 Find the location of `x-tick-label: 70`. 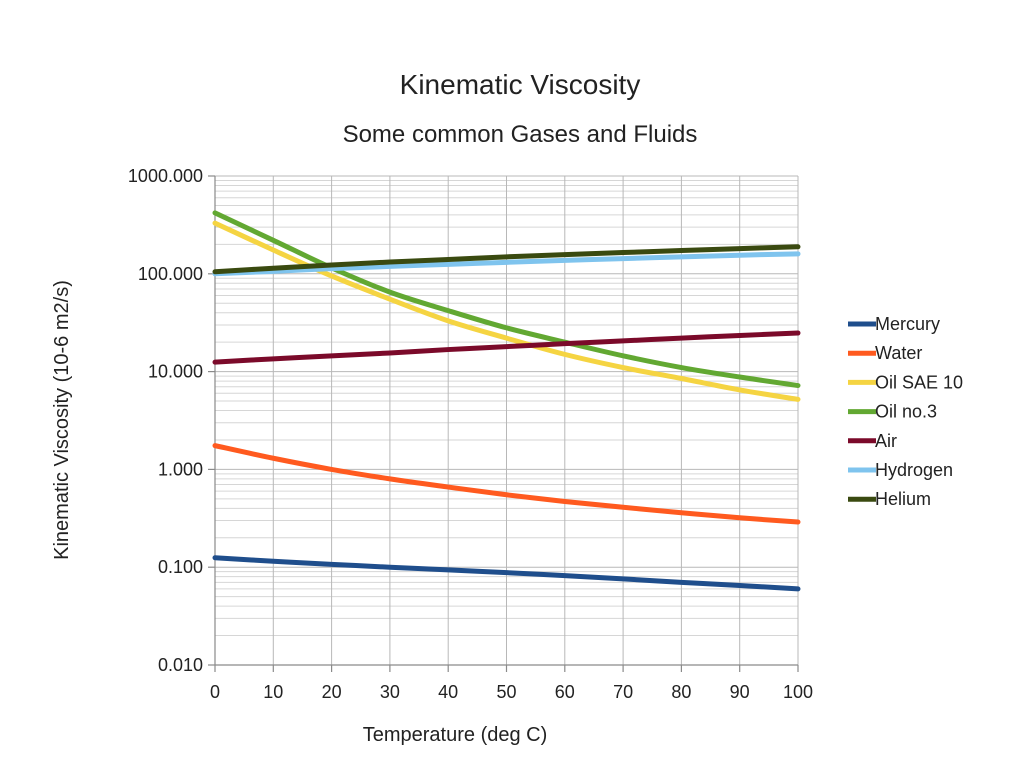

x-tick-label: 70 is located at coordinates (623, 692).